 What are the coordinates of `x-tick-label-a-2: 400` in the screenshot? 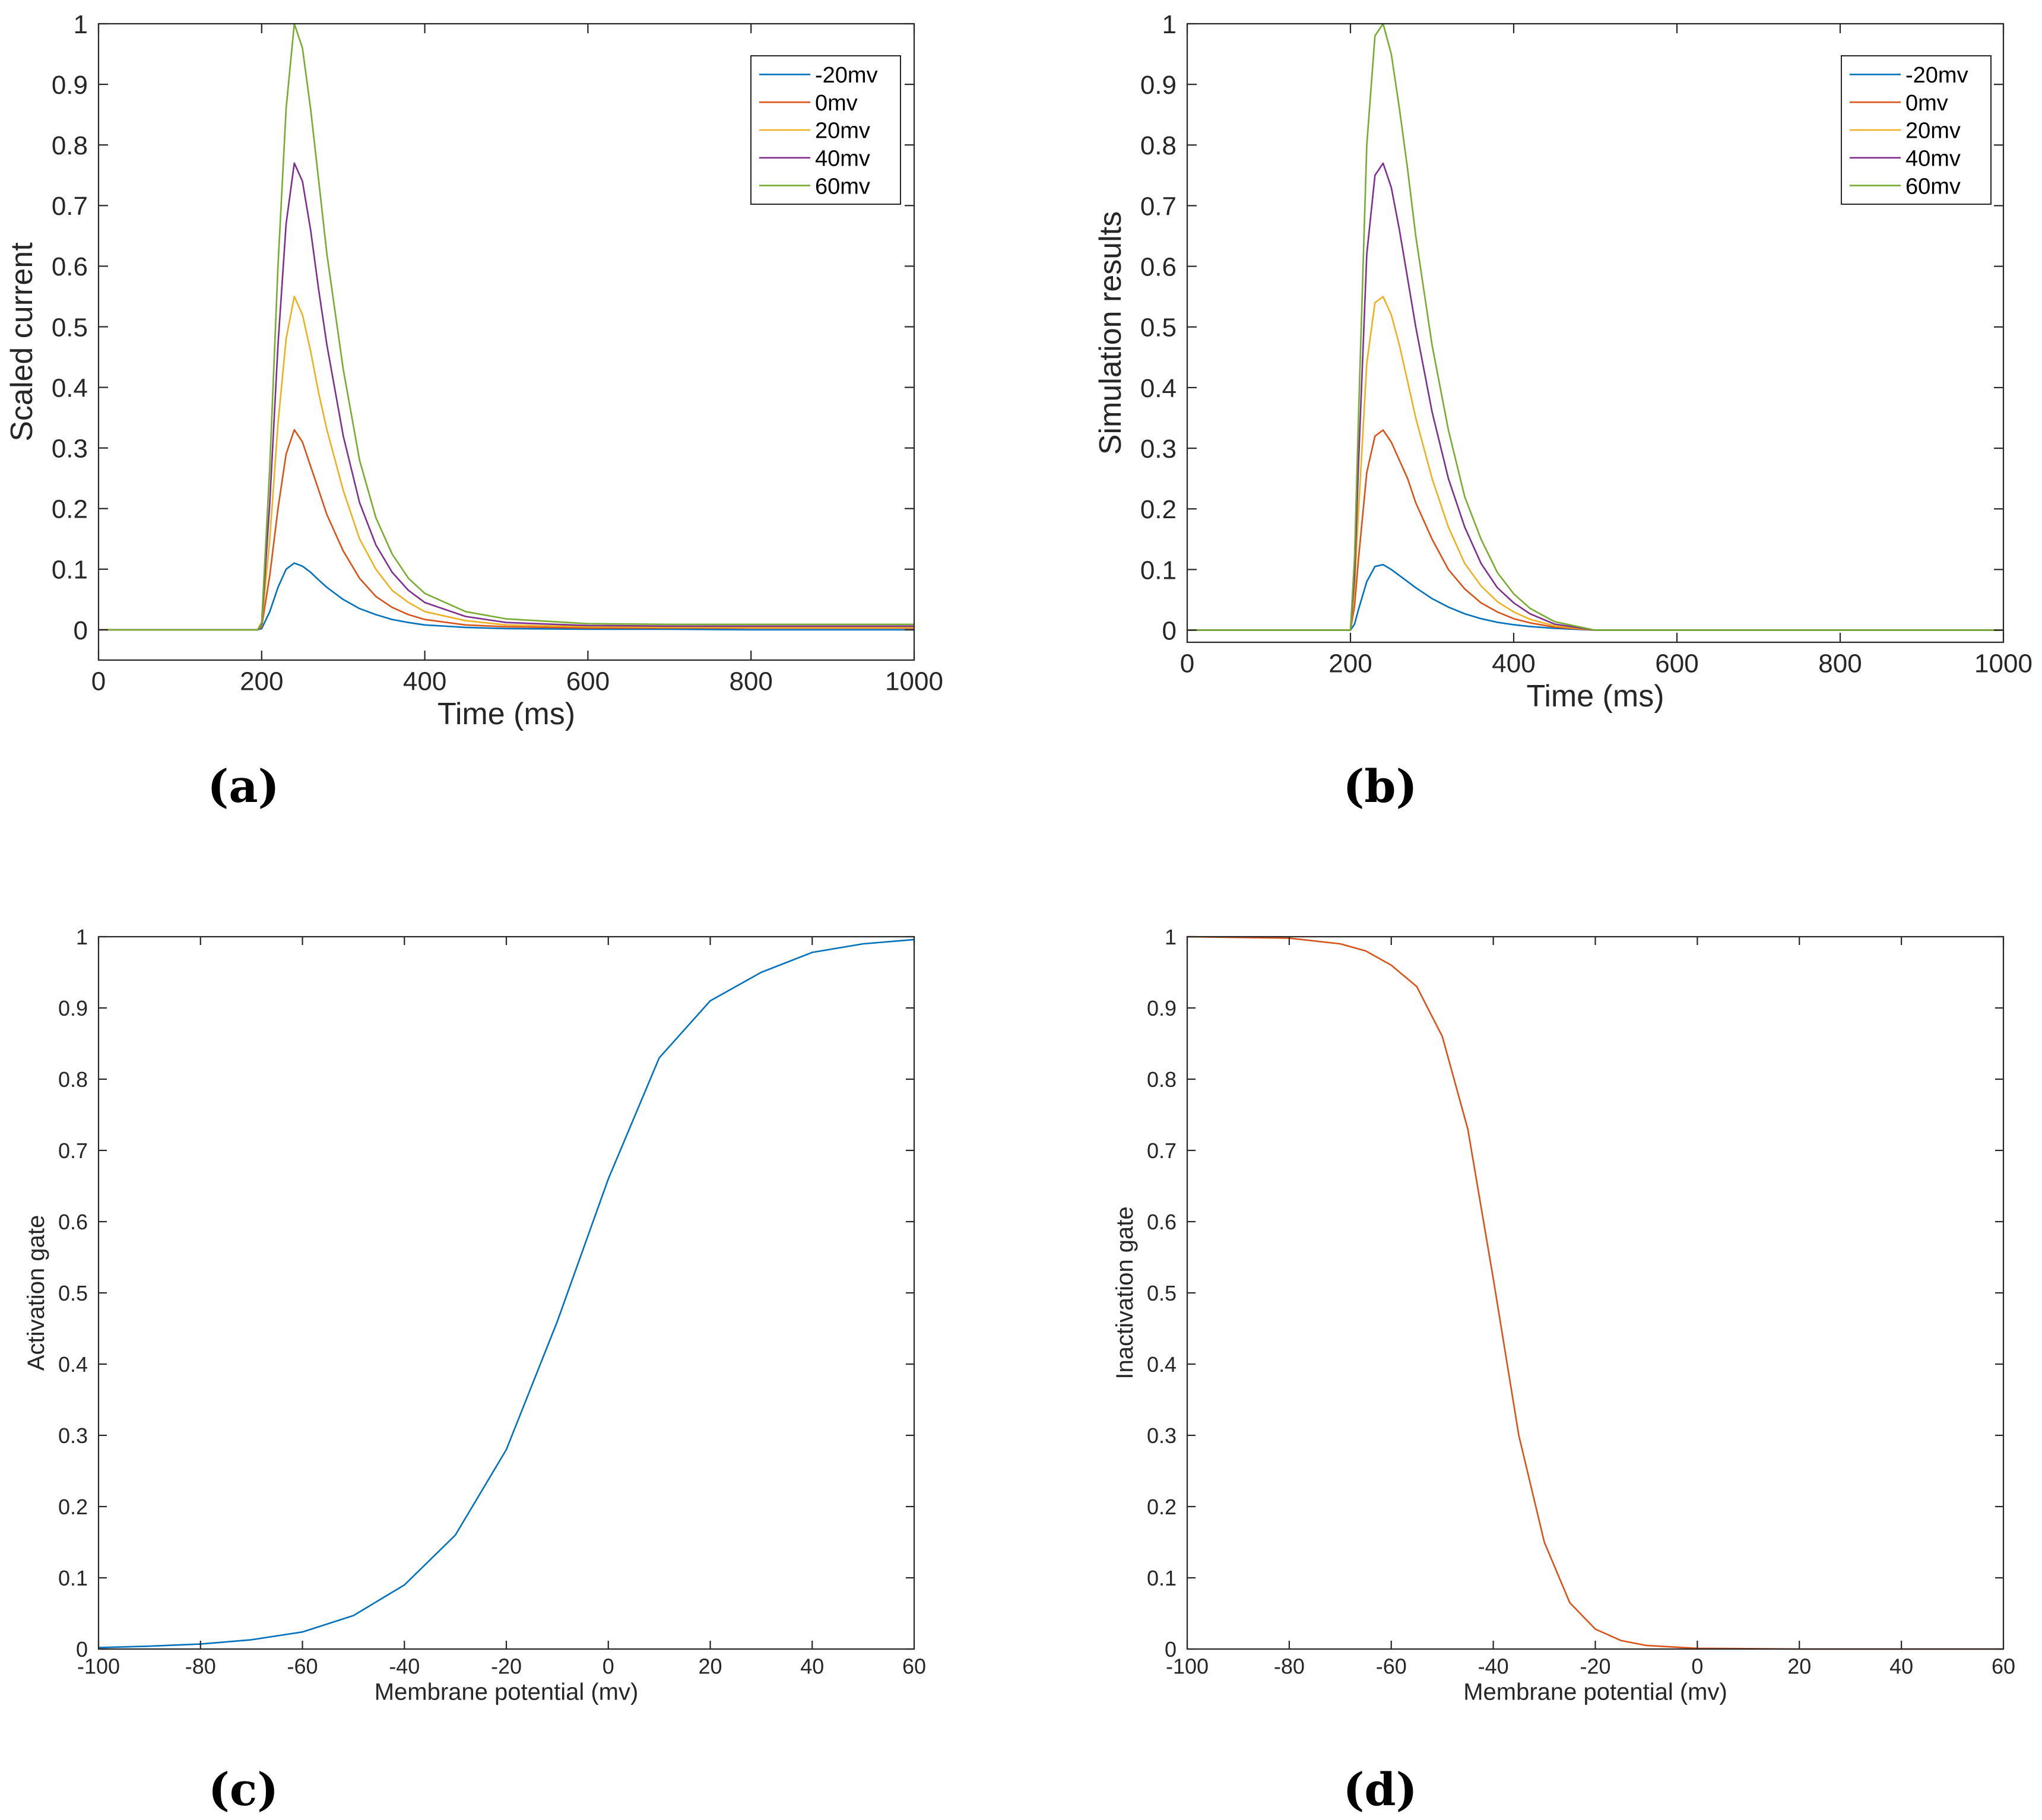 It's located at (424, 681).